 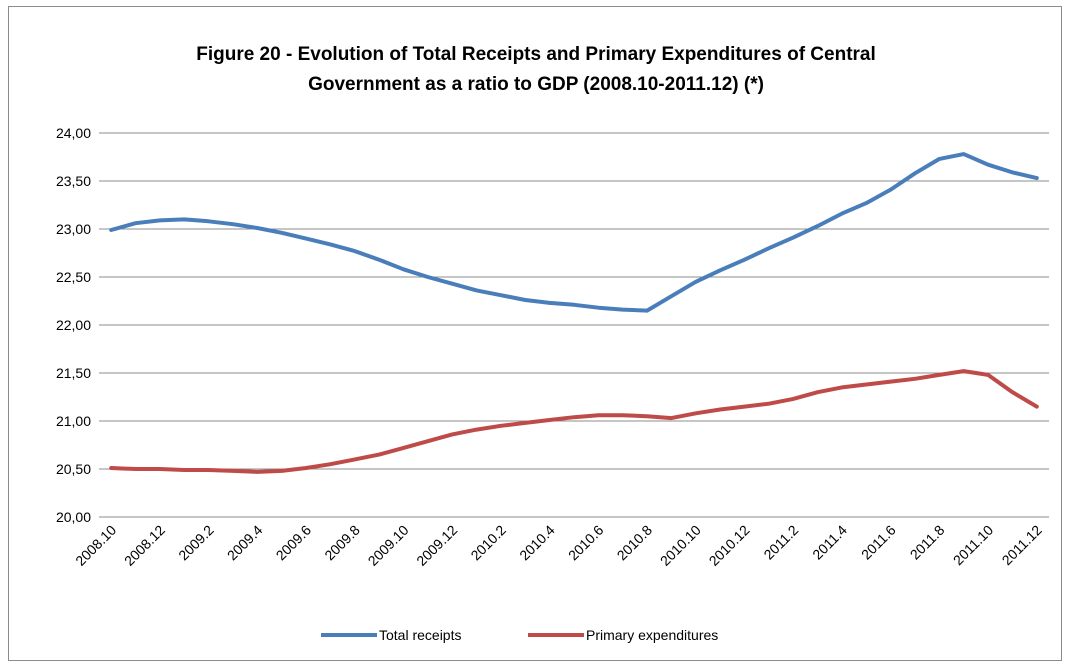 What do you see at coordinates (196, 543) in the screenshot?
I see `x-tick-label: 2009.2` at bounding box center [196, 543].